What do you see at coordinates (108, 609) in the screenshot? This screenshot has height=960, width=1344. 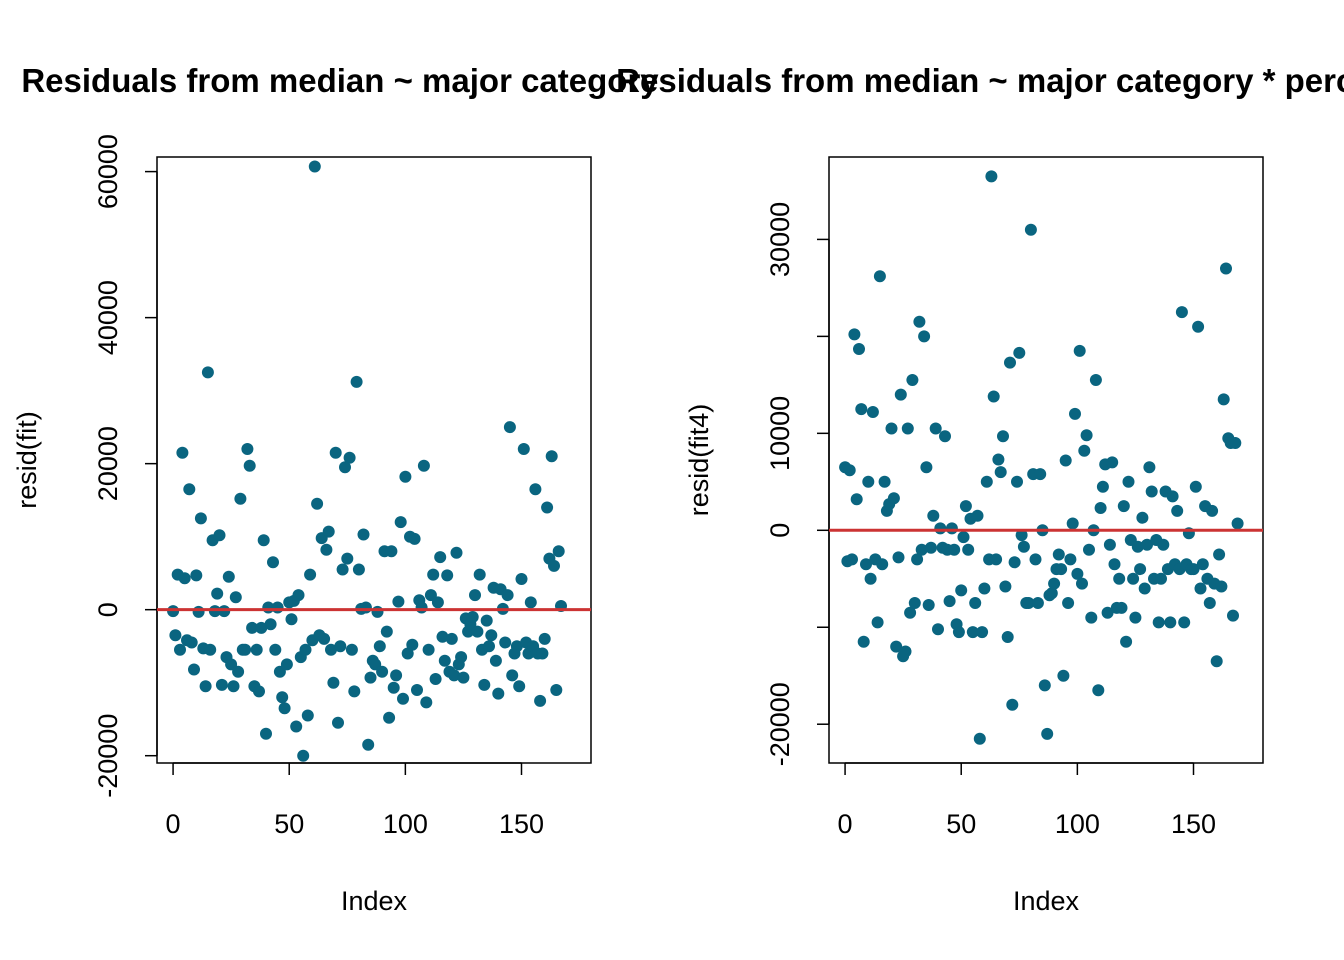 I see `y-tick-label: 0` at bounding box center [108, 609].